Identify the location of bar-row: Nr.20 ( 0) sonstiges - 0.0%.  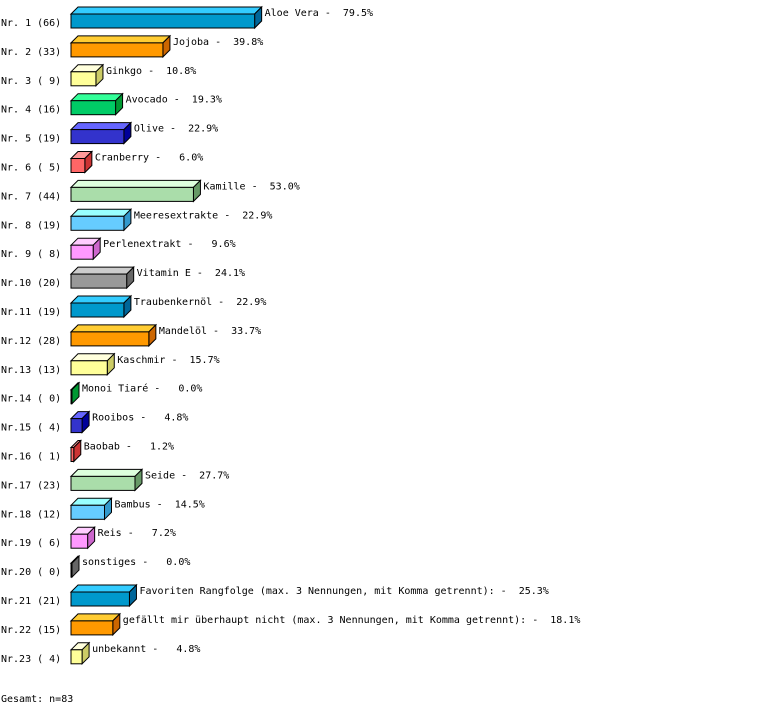
(95, 566).